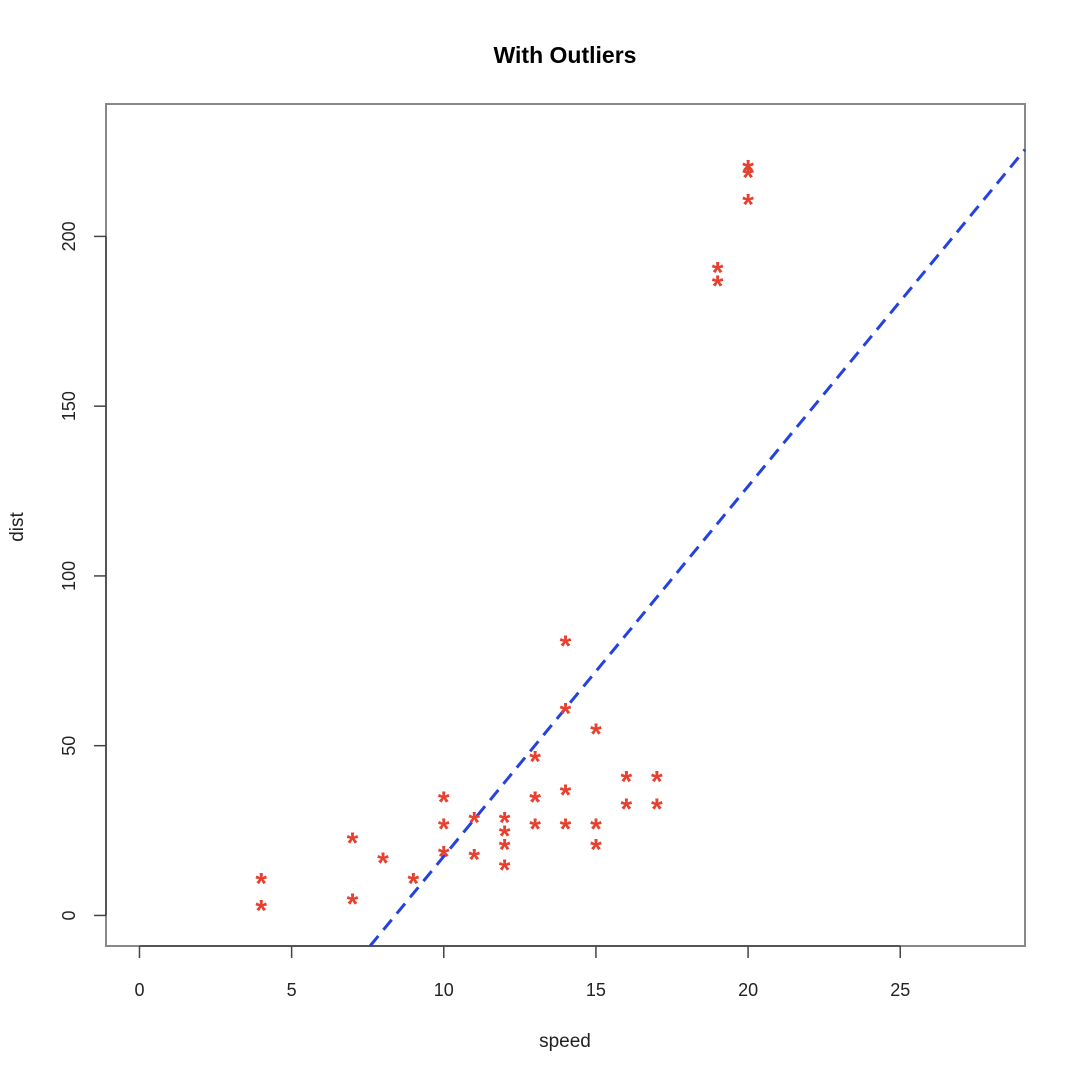 Image resolution: width=1080 pixels, height=1080 pixels. I want to click on x-tick-label: 20, so click(748, 990).